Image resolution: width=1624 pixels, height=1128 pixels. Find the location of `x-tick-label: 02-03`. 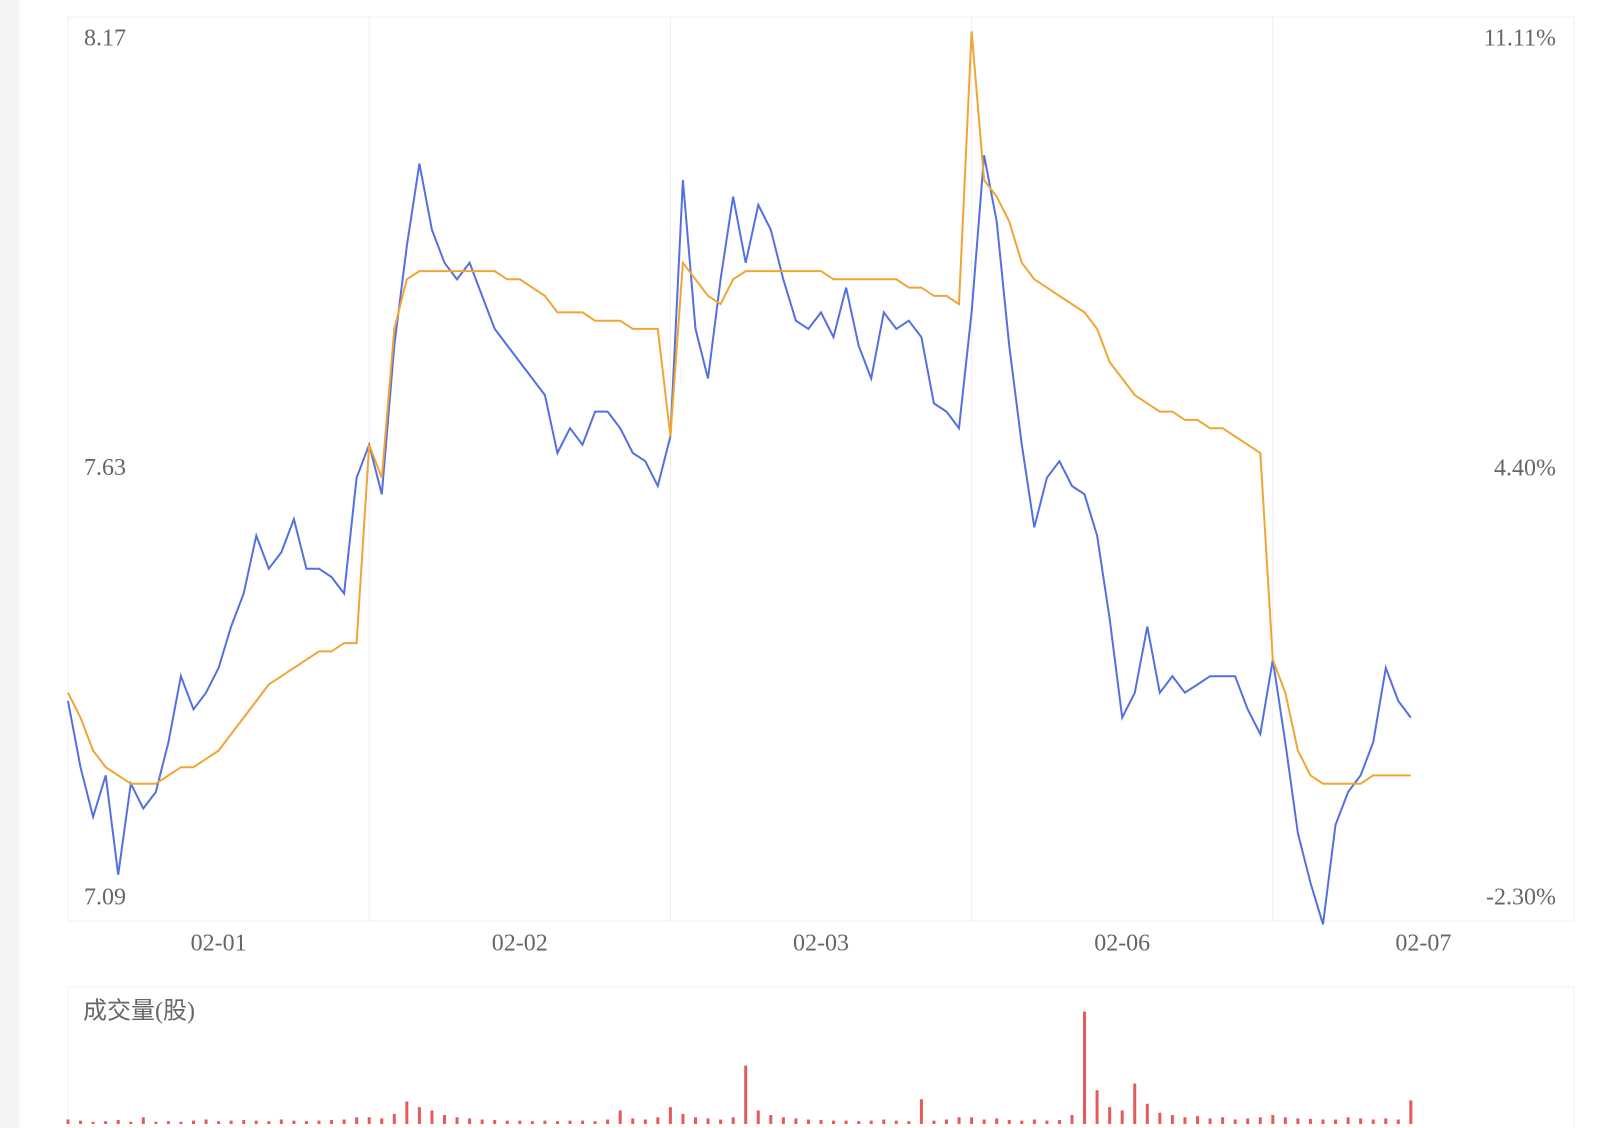

x-tick-label: 02-03 is located at coordinates (821, 944).